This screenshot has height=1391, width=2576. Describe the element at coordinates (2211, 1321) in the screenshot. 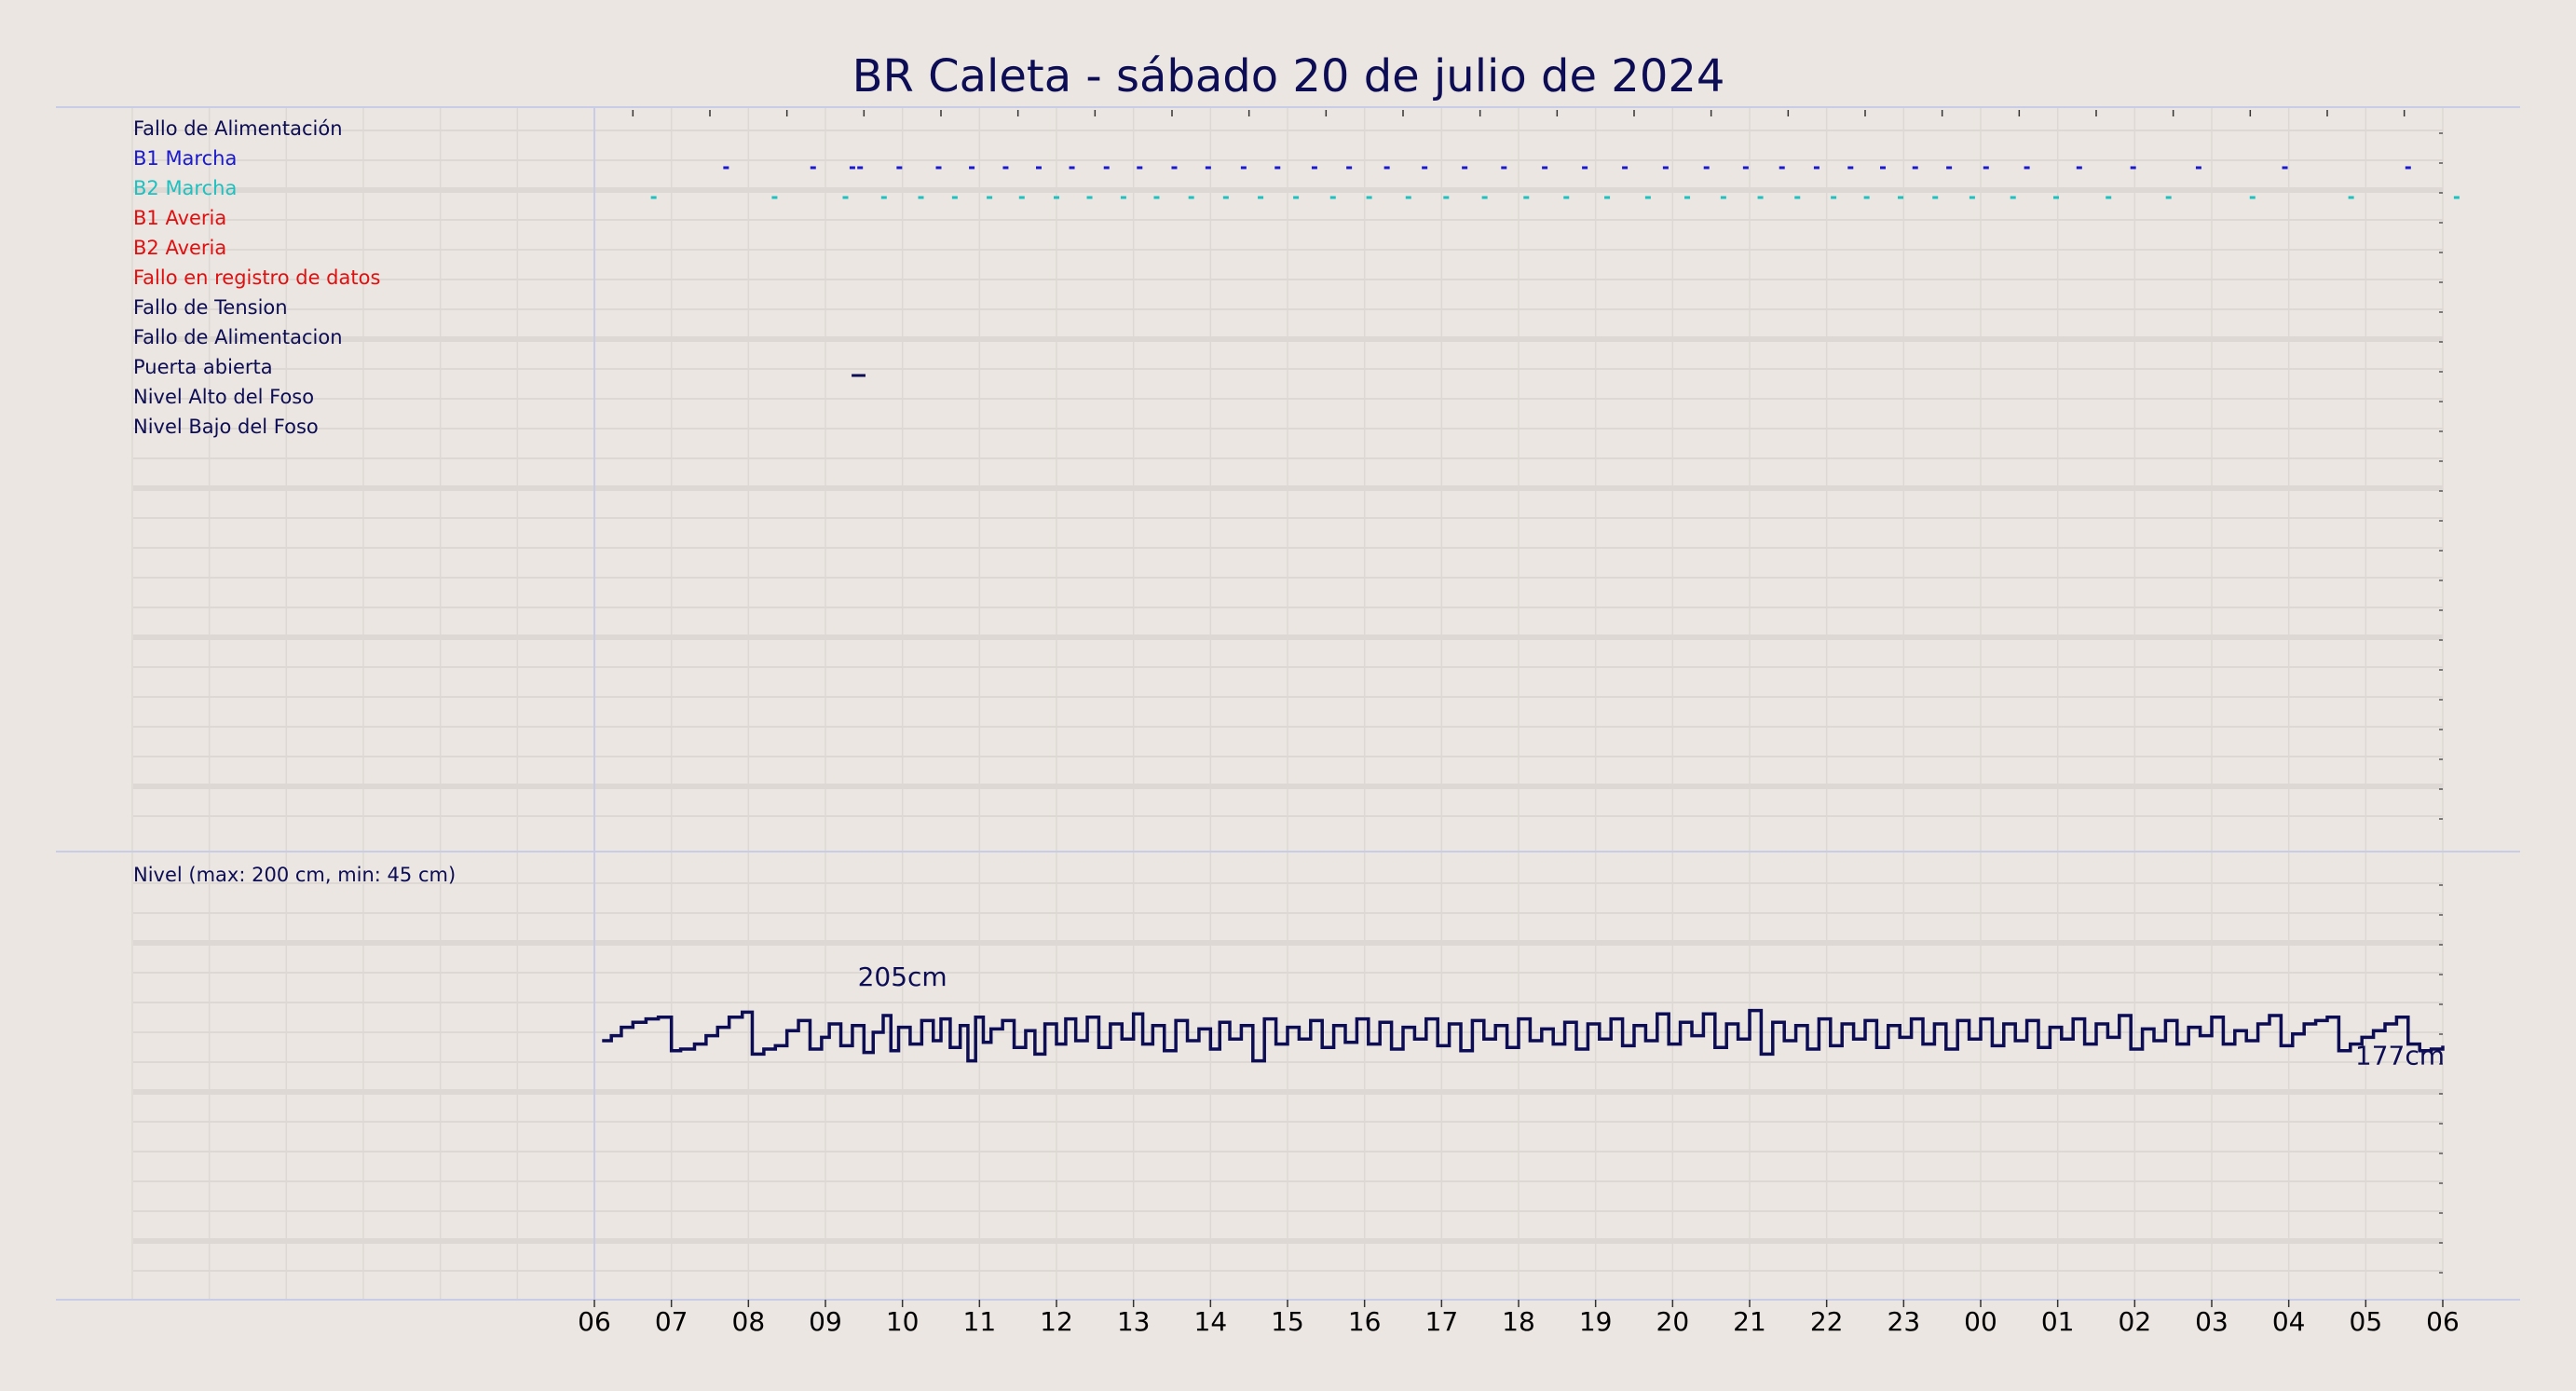

I see `xtick-label: 03` at that location.